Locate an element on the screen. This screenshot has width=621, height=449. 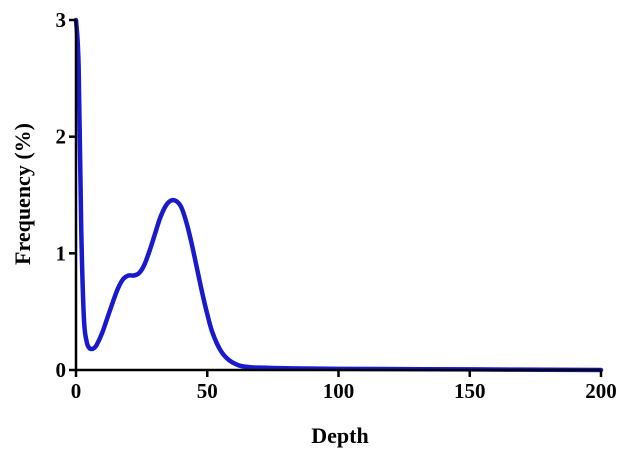
x-tick-label: 50 is located at coordinates (207, 391).